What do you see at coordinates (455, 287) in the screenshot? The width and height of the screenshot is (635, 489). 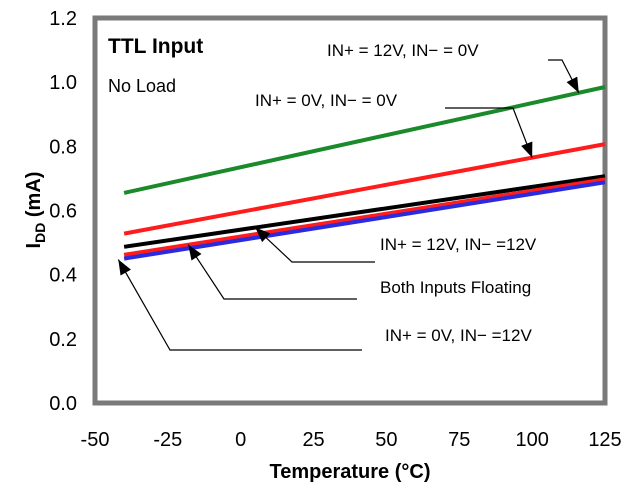 I see `series-callout-label: Both Inputs Floating` at bounding box center [455, 287].